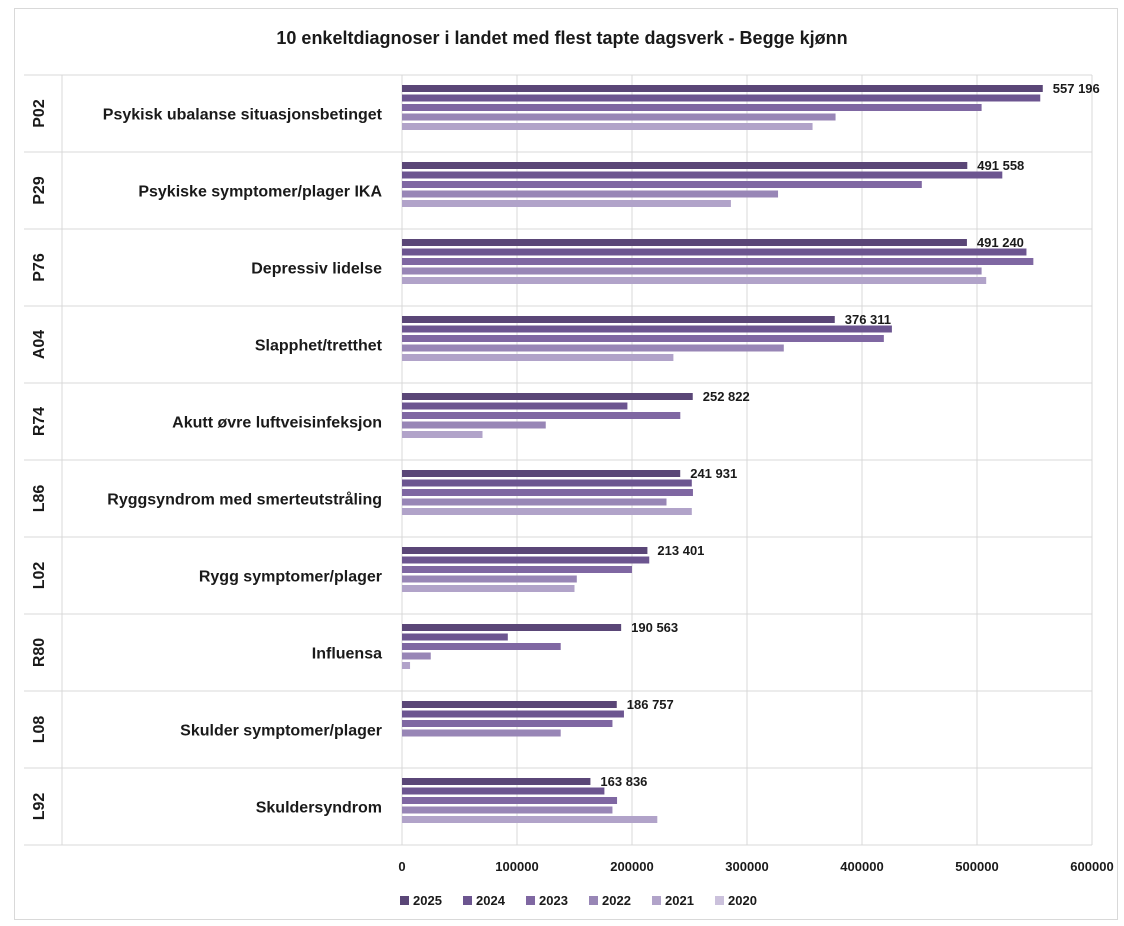 The width and height of the screenshot is (1124, 926). I want to click on data-label: 557 196, so click(1076, 88).